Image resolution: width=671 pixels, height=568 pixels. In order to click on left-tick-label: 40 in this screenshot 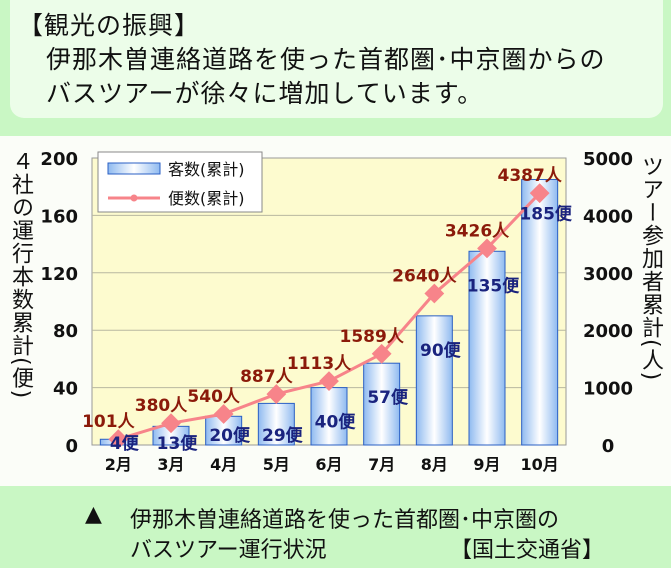, I will do `click(65, 389)`.